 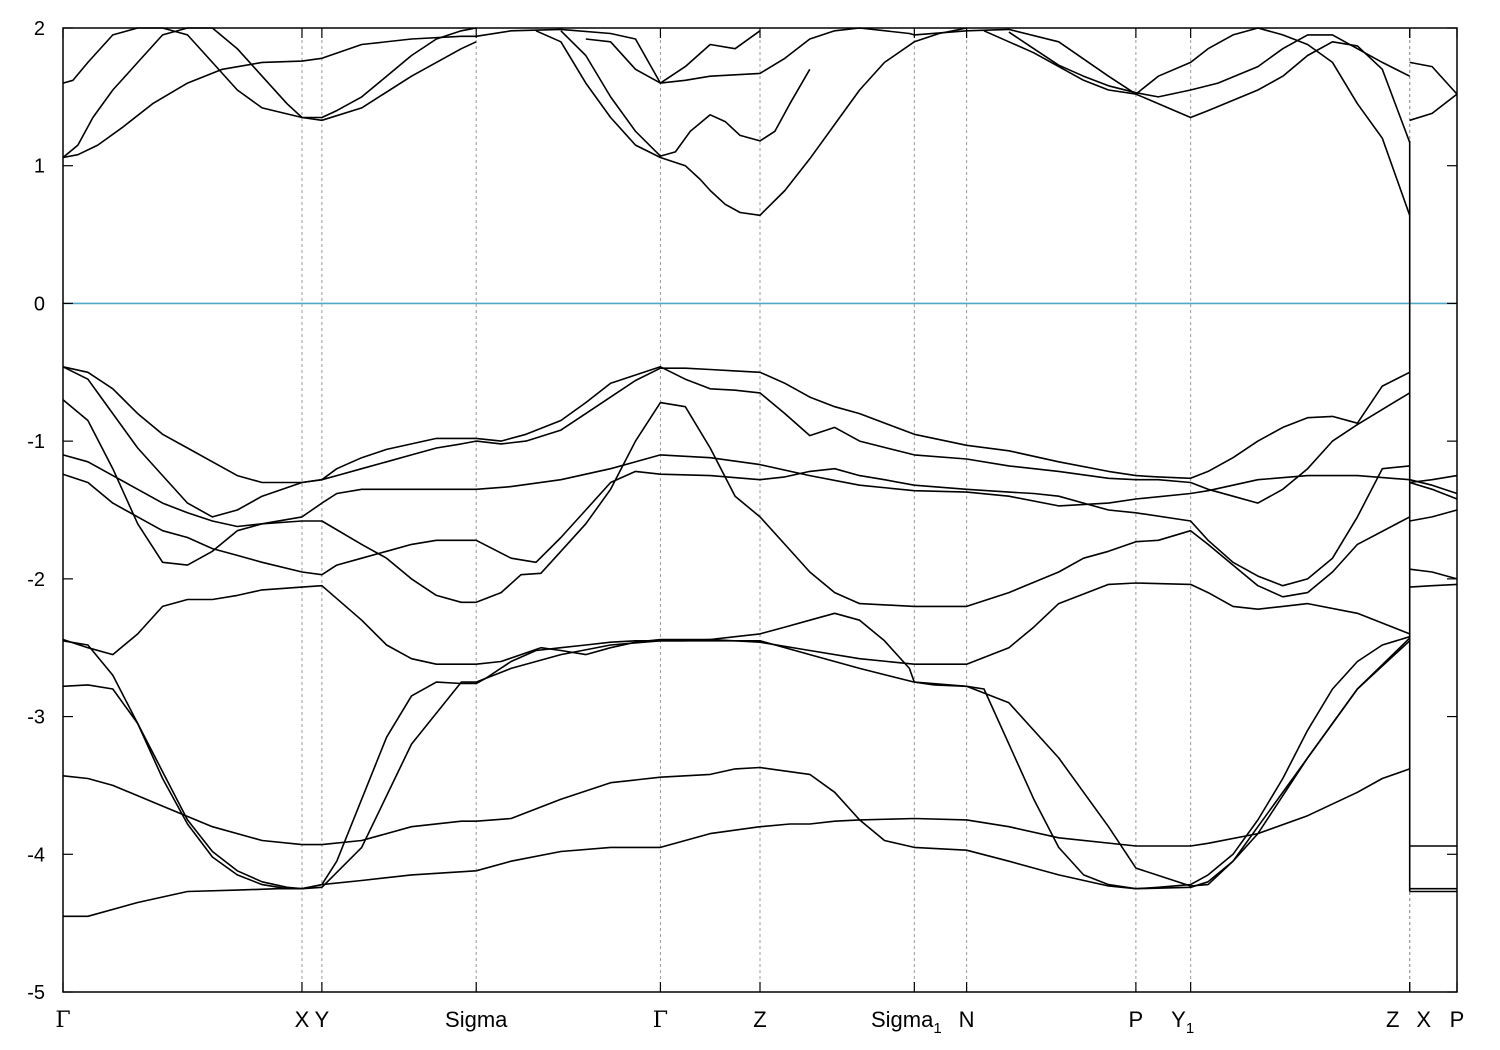 I want to click on y-tick-label: -1, so click(x=36, y=442).